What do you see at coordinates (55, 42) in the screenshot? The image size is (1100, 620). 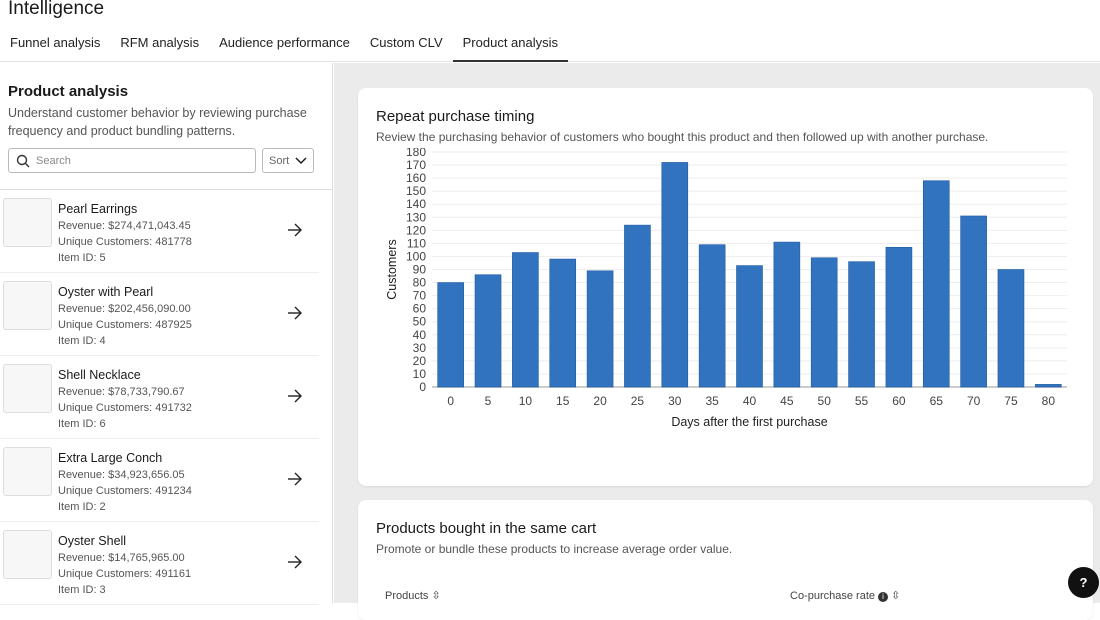 I see `tab-funnel-analysis: Funnel analysis` at bounding box center [55, 42].